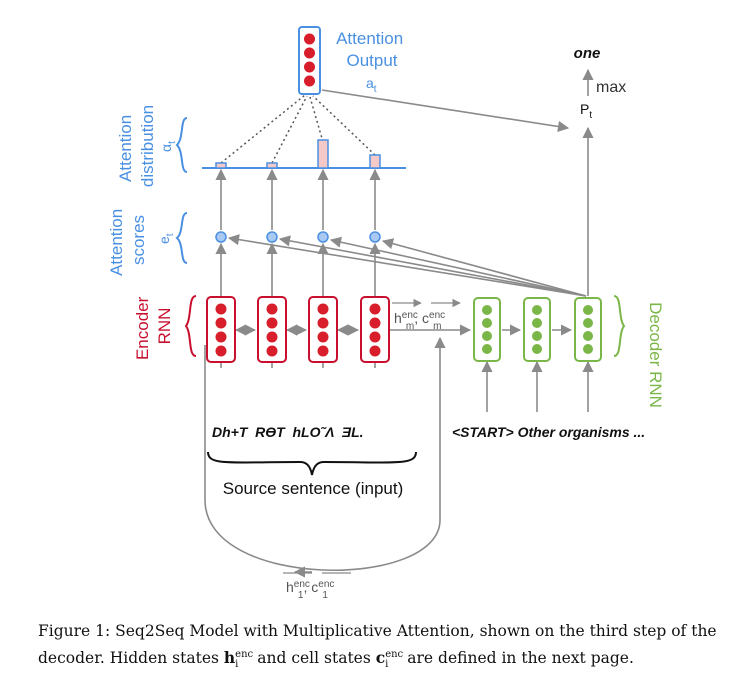 This screenshot has height=678, width=754. Describe the element at coordinates (136, 146) in the screenshot. I see `attention-distribution-label: Attention distribution` at that location.